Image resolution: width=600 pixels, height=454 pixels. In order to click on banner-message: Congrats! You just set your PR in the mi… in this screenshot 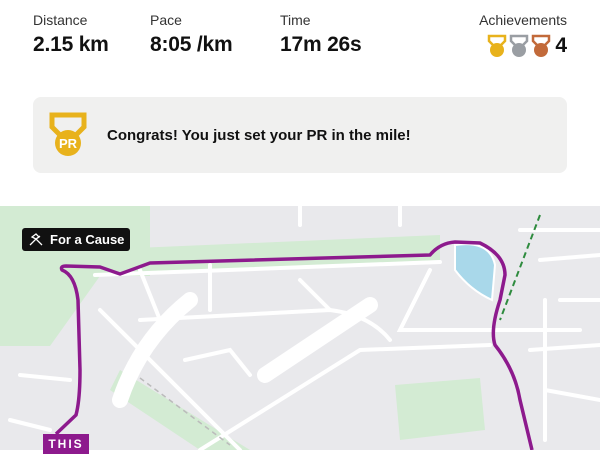, I will do `click(259, 135)`.